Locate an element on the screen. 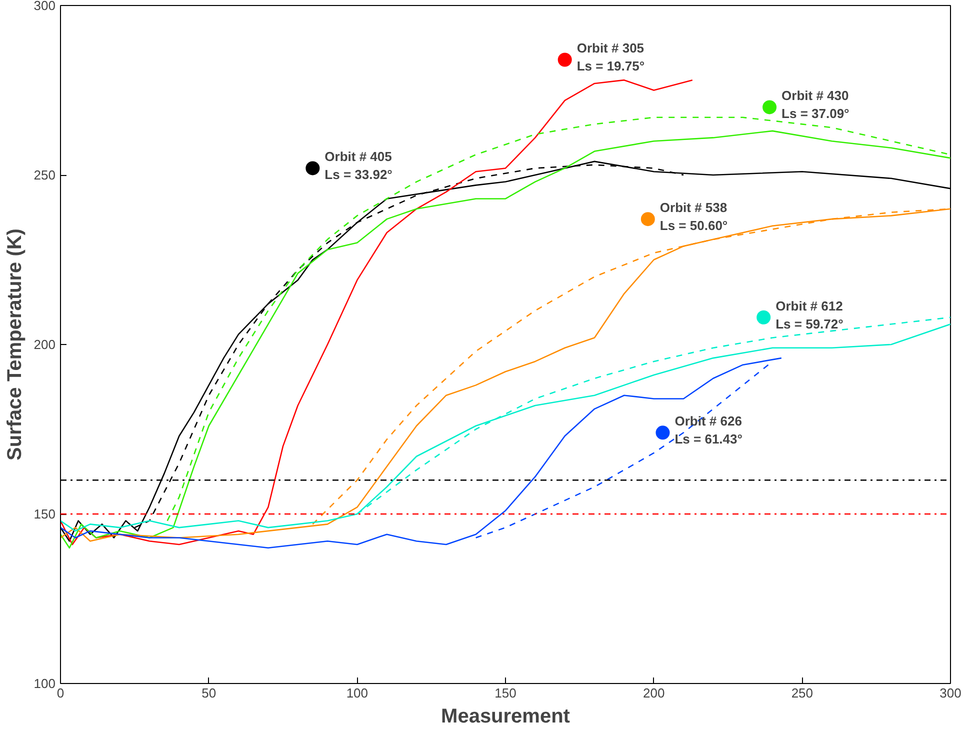 This screenshot has height=736, width=978. x-tick-label: 200 is located at coordinates (653, 693).